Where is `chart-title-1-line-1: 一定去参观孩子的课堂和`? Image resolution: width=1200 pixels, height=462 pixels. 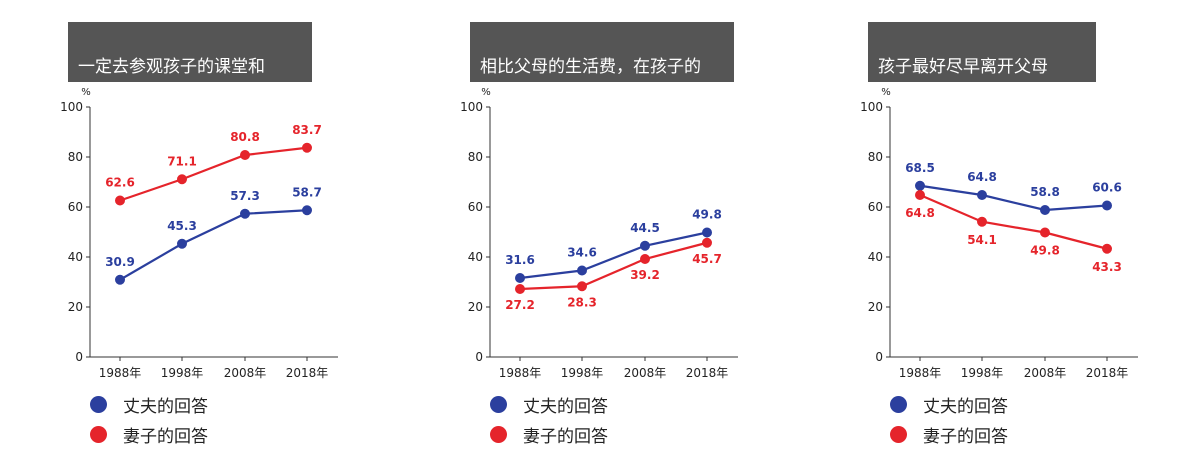 chart-title-1-line-1: 一定去参观孩子的课堂和 is located at coordinates (171, 67).